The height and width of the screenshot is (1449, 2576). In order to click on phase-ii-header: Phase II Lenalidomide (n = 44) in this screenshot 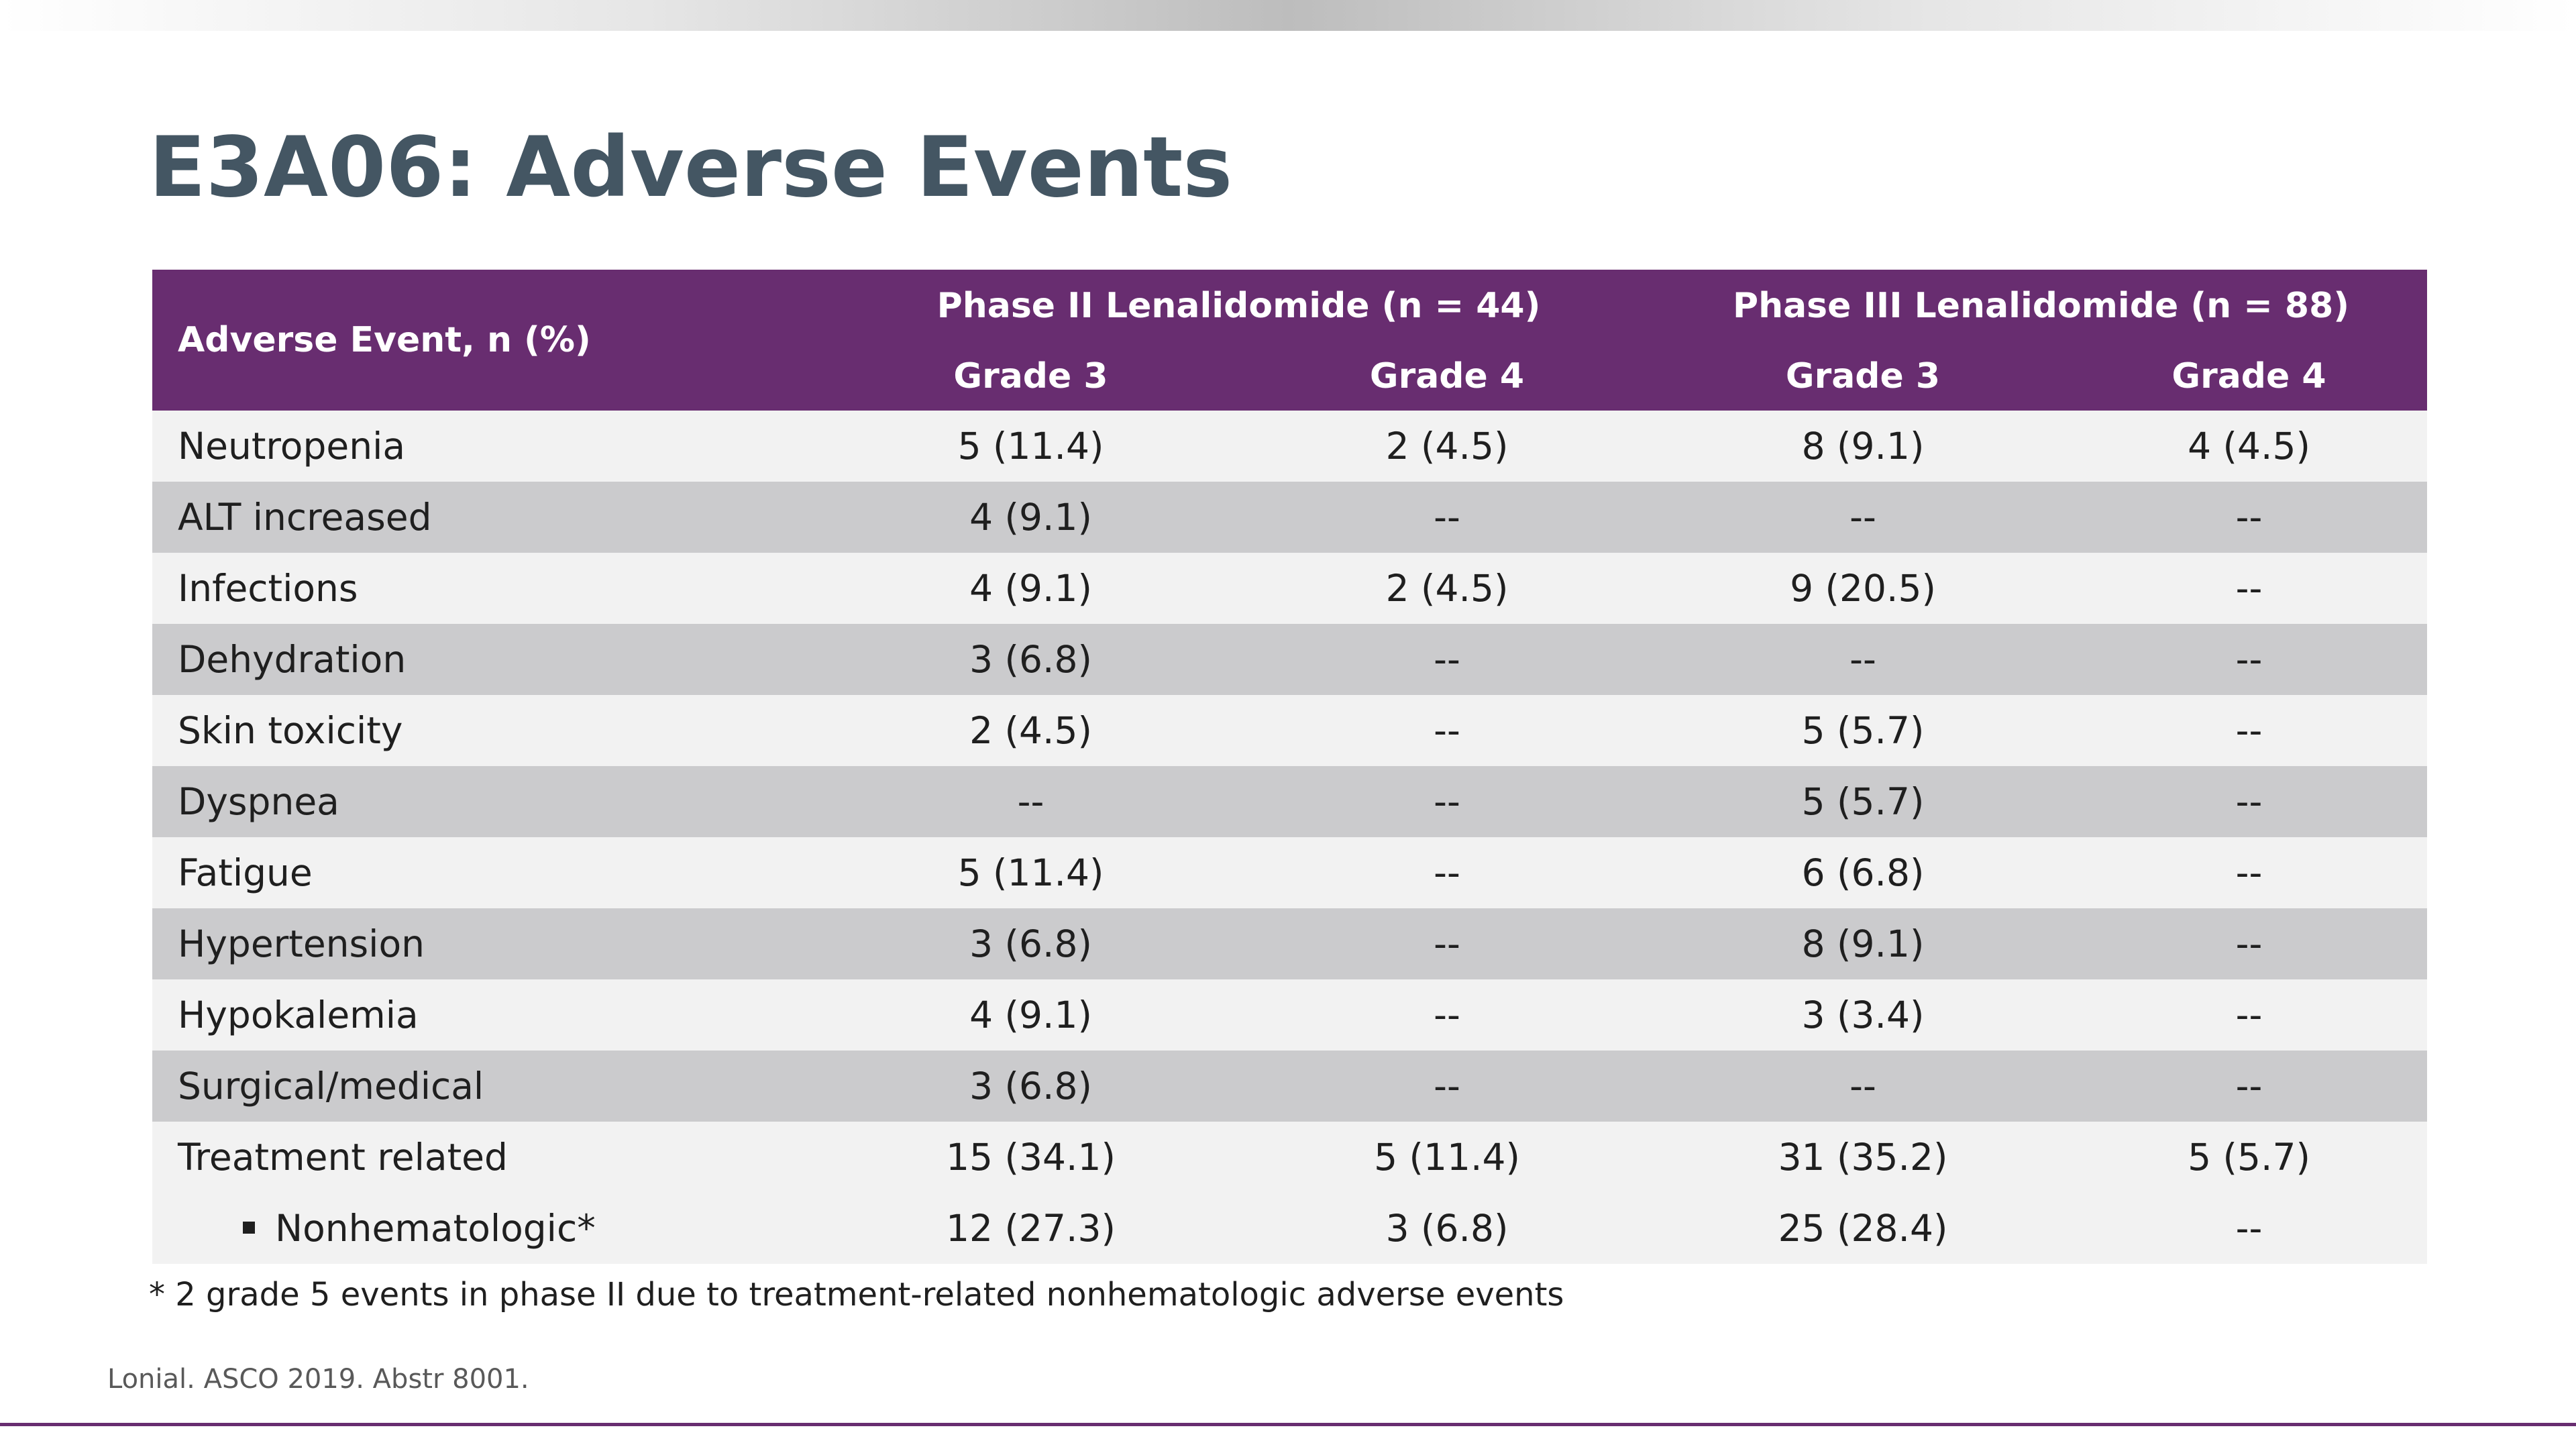, I will do `click(1238, 305)`.